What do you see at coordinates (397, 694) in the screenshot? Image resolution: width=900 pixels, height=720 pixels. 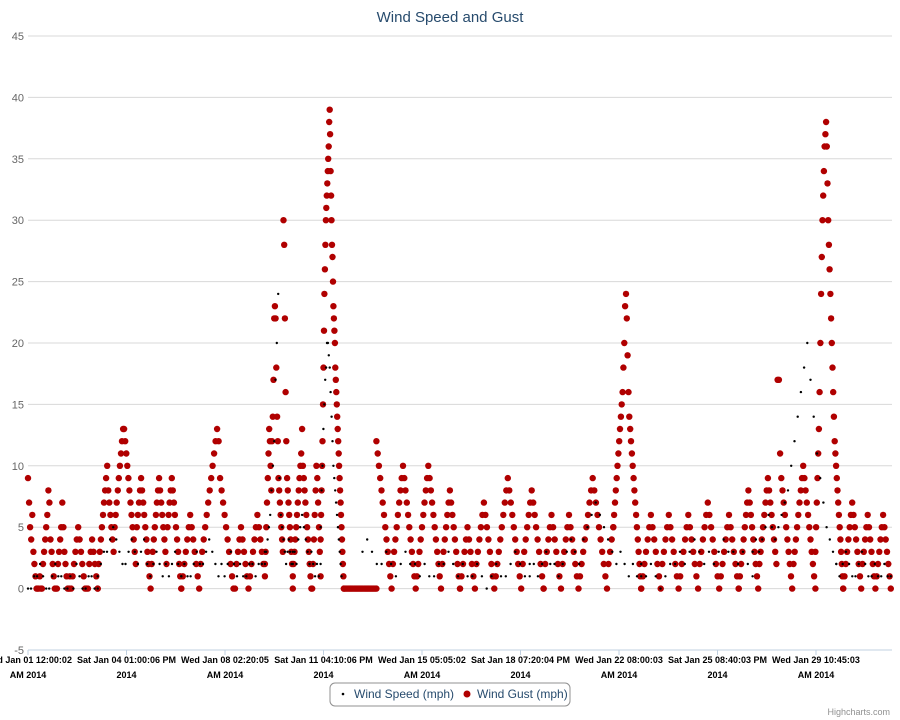 I see `legend-item-wind-speed: Wind Speed (mph)` at bounding box center [397, 694].